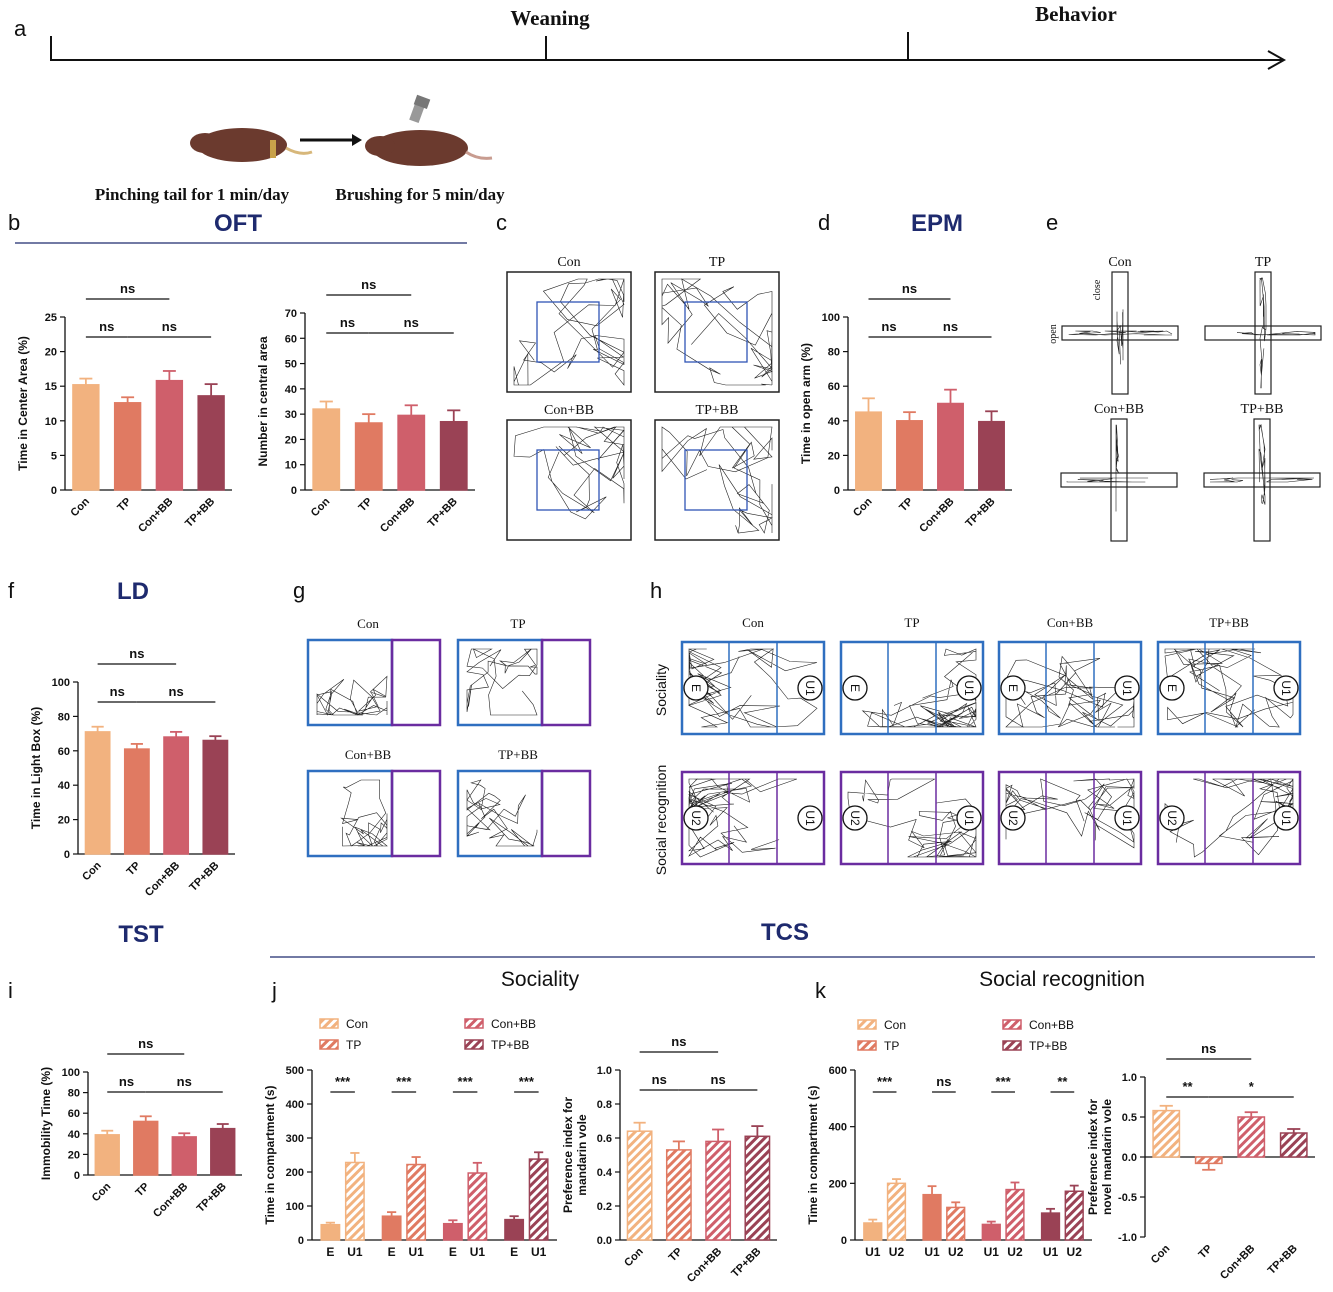 The height and width of the screenshot is (1292, 1333). What do you see at coordinates (1062, 979) in the screenshot?
I see `section-title: Social recognition` at bounding box center [1062, 979].